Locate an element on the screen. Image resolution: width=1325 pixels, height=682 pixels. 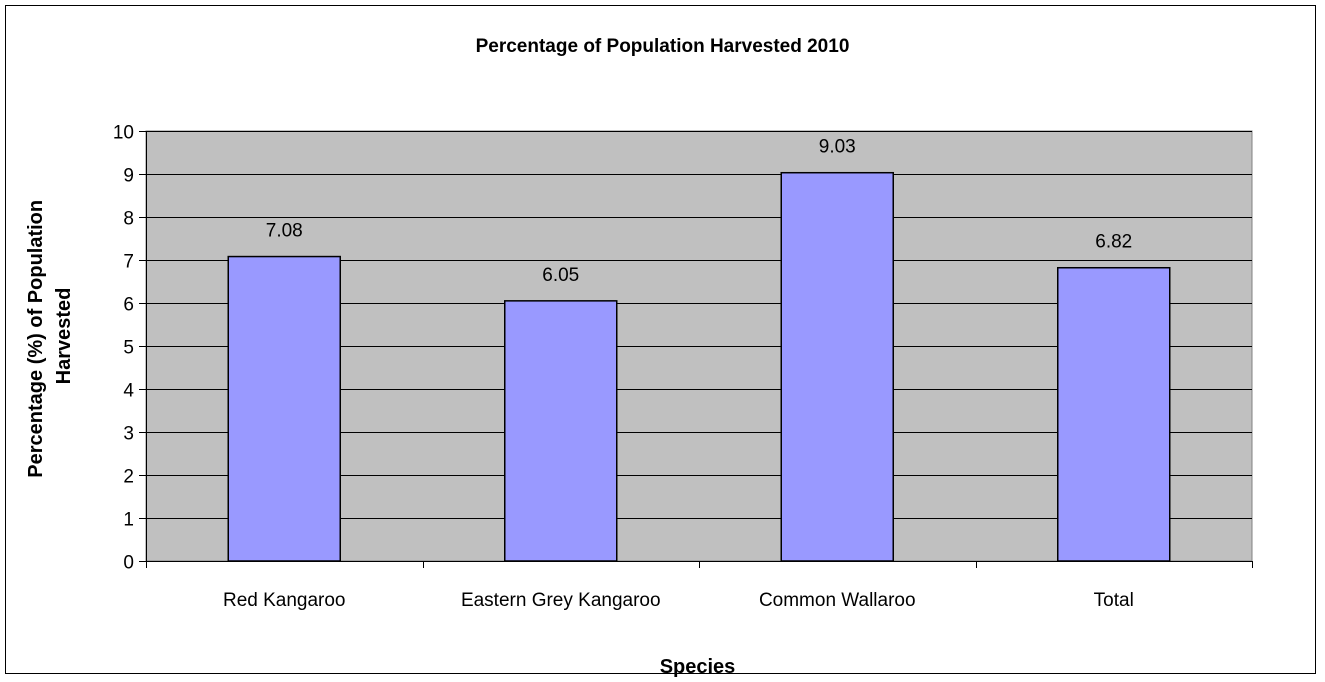
y-tick-label: 0 is located at coordinates (128, 563).